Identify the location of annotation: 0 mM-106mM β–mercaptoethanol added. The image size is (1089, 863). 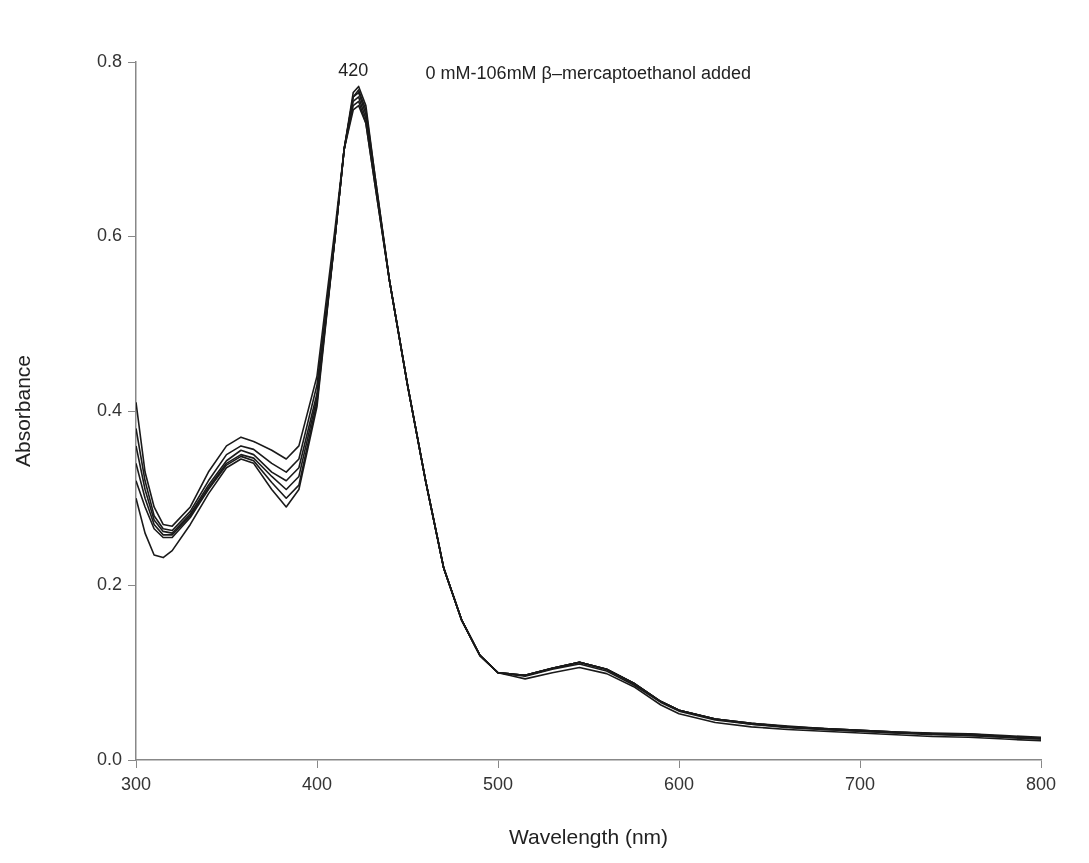
(588, 72).